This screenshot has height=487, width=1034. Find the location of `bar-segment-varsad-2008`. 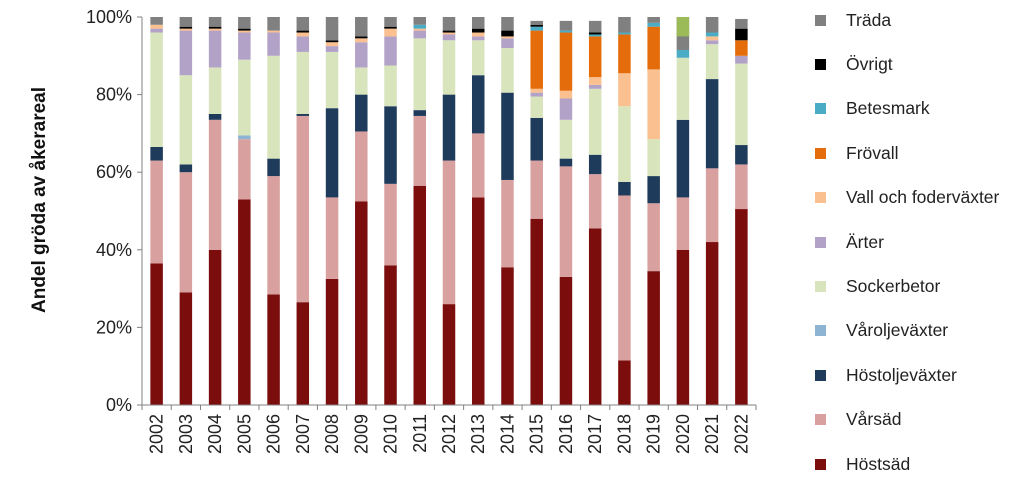

bar-segment-varsad-2008 is located at coordinates (332, 238).